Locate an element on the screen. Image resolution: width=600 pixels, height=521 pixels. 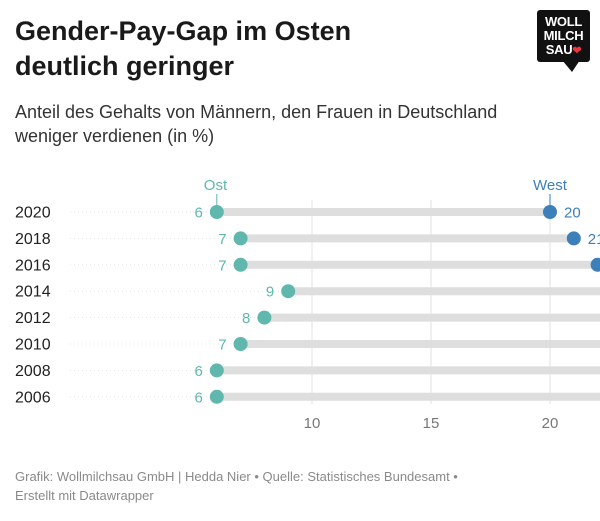
wollmilchsau-logo: WOLL MILCH SAU❤ is located at coordinates (563, 36).